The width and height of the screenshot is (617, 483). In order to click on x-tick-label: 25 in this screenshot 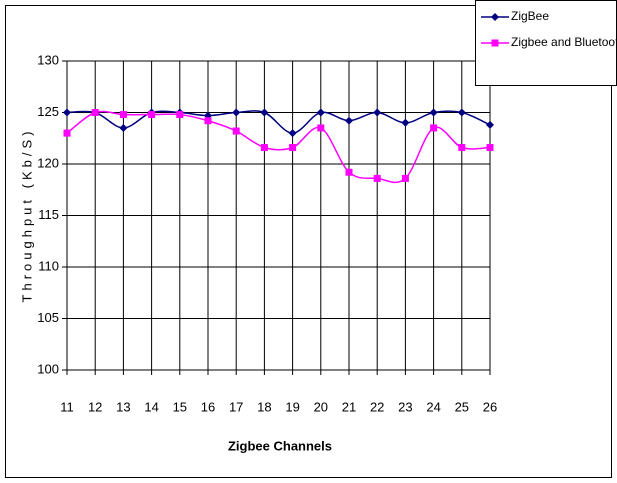, I will do `click(462, 406)`.